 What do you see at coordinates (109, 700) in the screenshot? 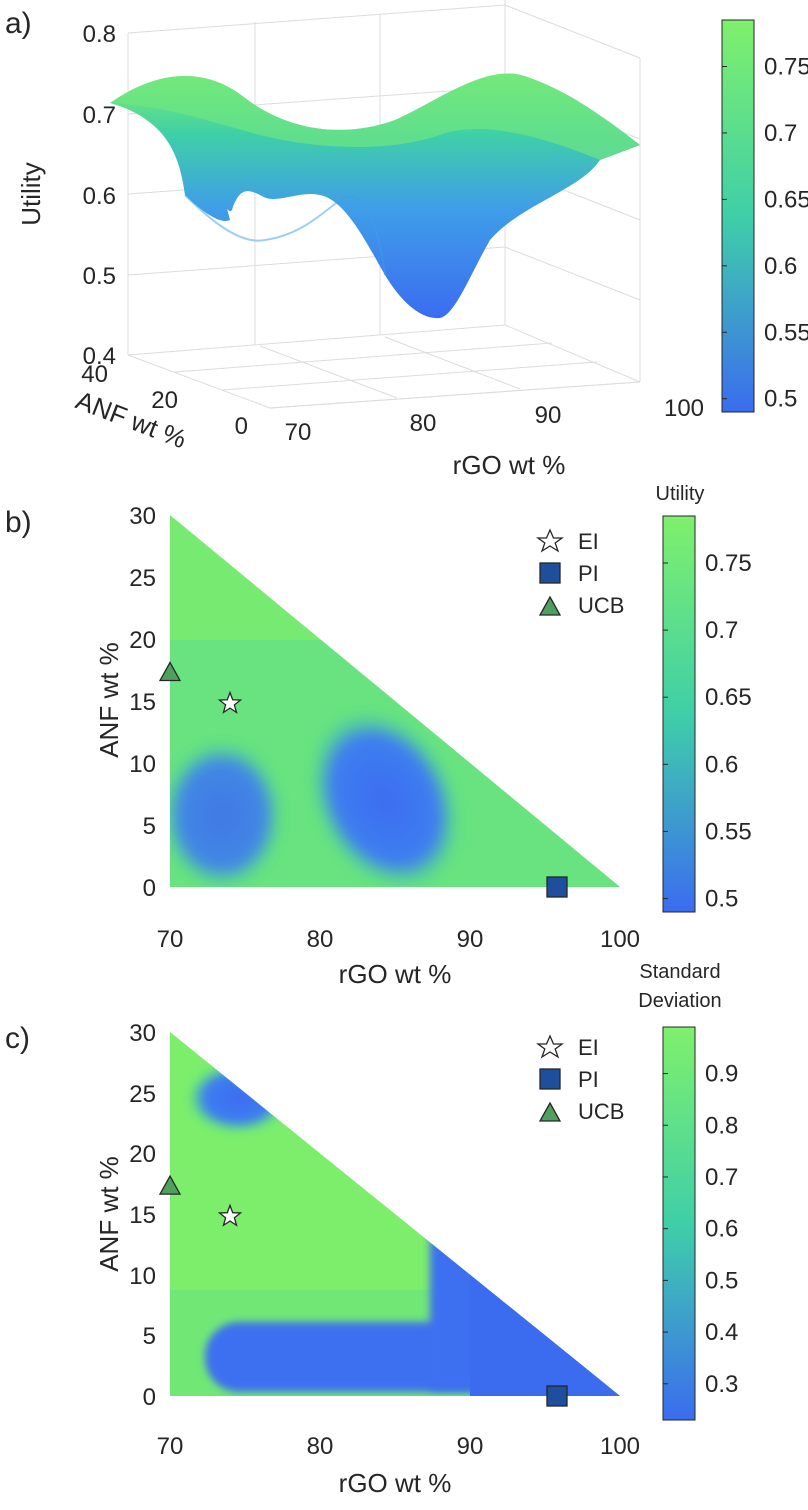
I see `panel-b-y-label: ANF wt %` at bounding box center [109, 700].